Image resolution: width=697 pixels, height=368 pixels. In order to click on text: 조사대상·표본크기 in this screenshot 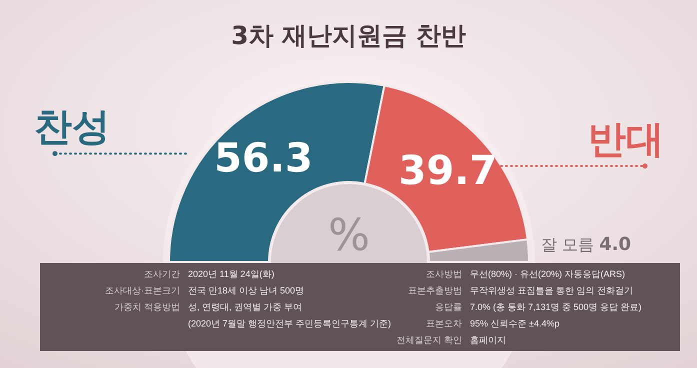, I will do `click(142, 291)`.